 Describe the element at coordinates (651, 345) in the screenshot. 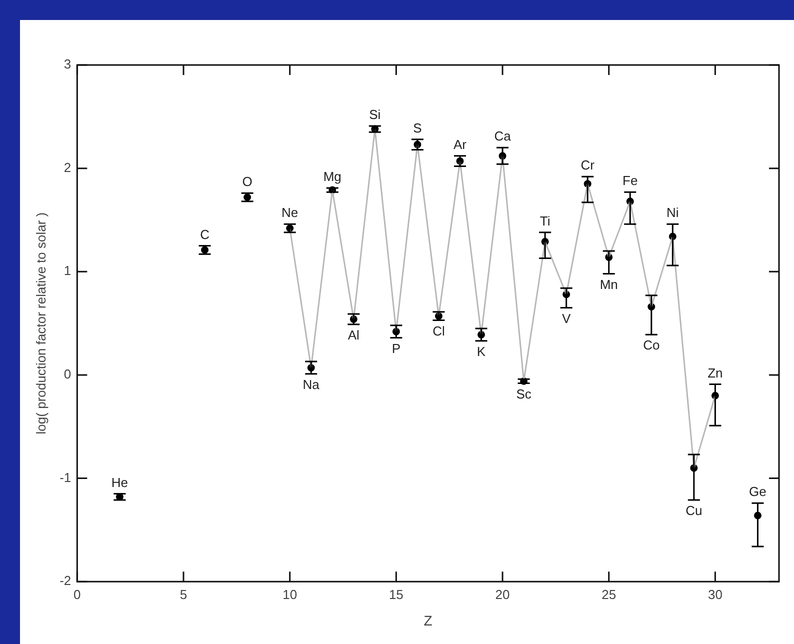

I see `annotation: Co` at that location.